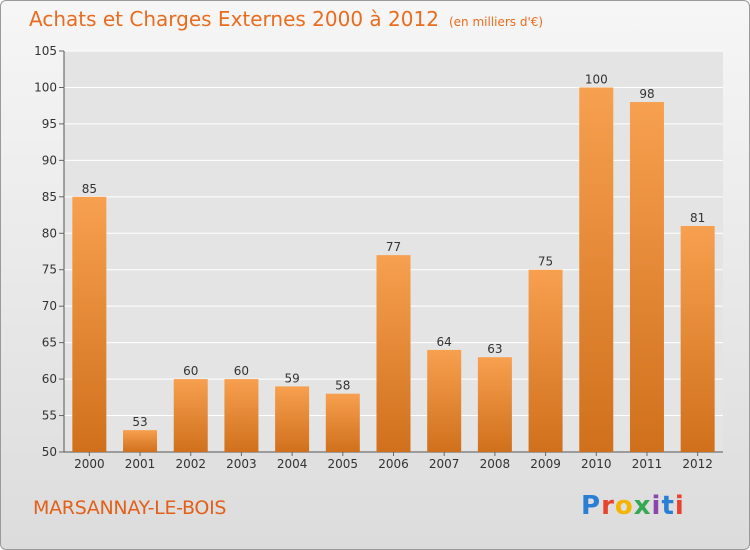 Image resolution: width=750 pixels, height=550 pixels. Describe the element at coordinates (393, 464) in the screenshot. I see `x-tick-label: 2006` at that location.